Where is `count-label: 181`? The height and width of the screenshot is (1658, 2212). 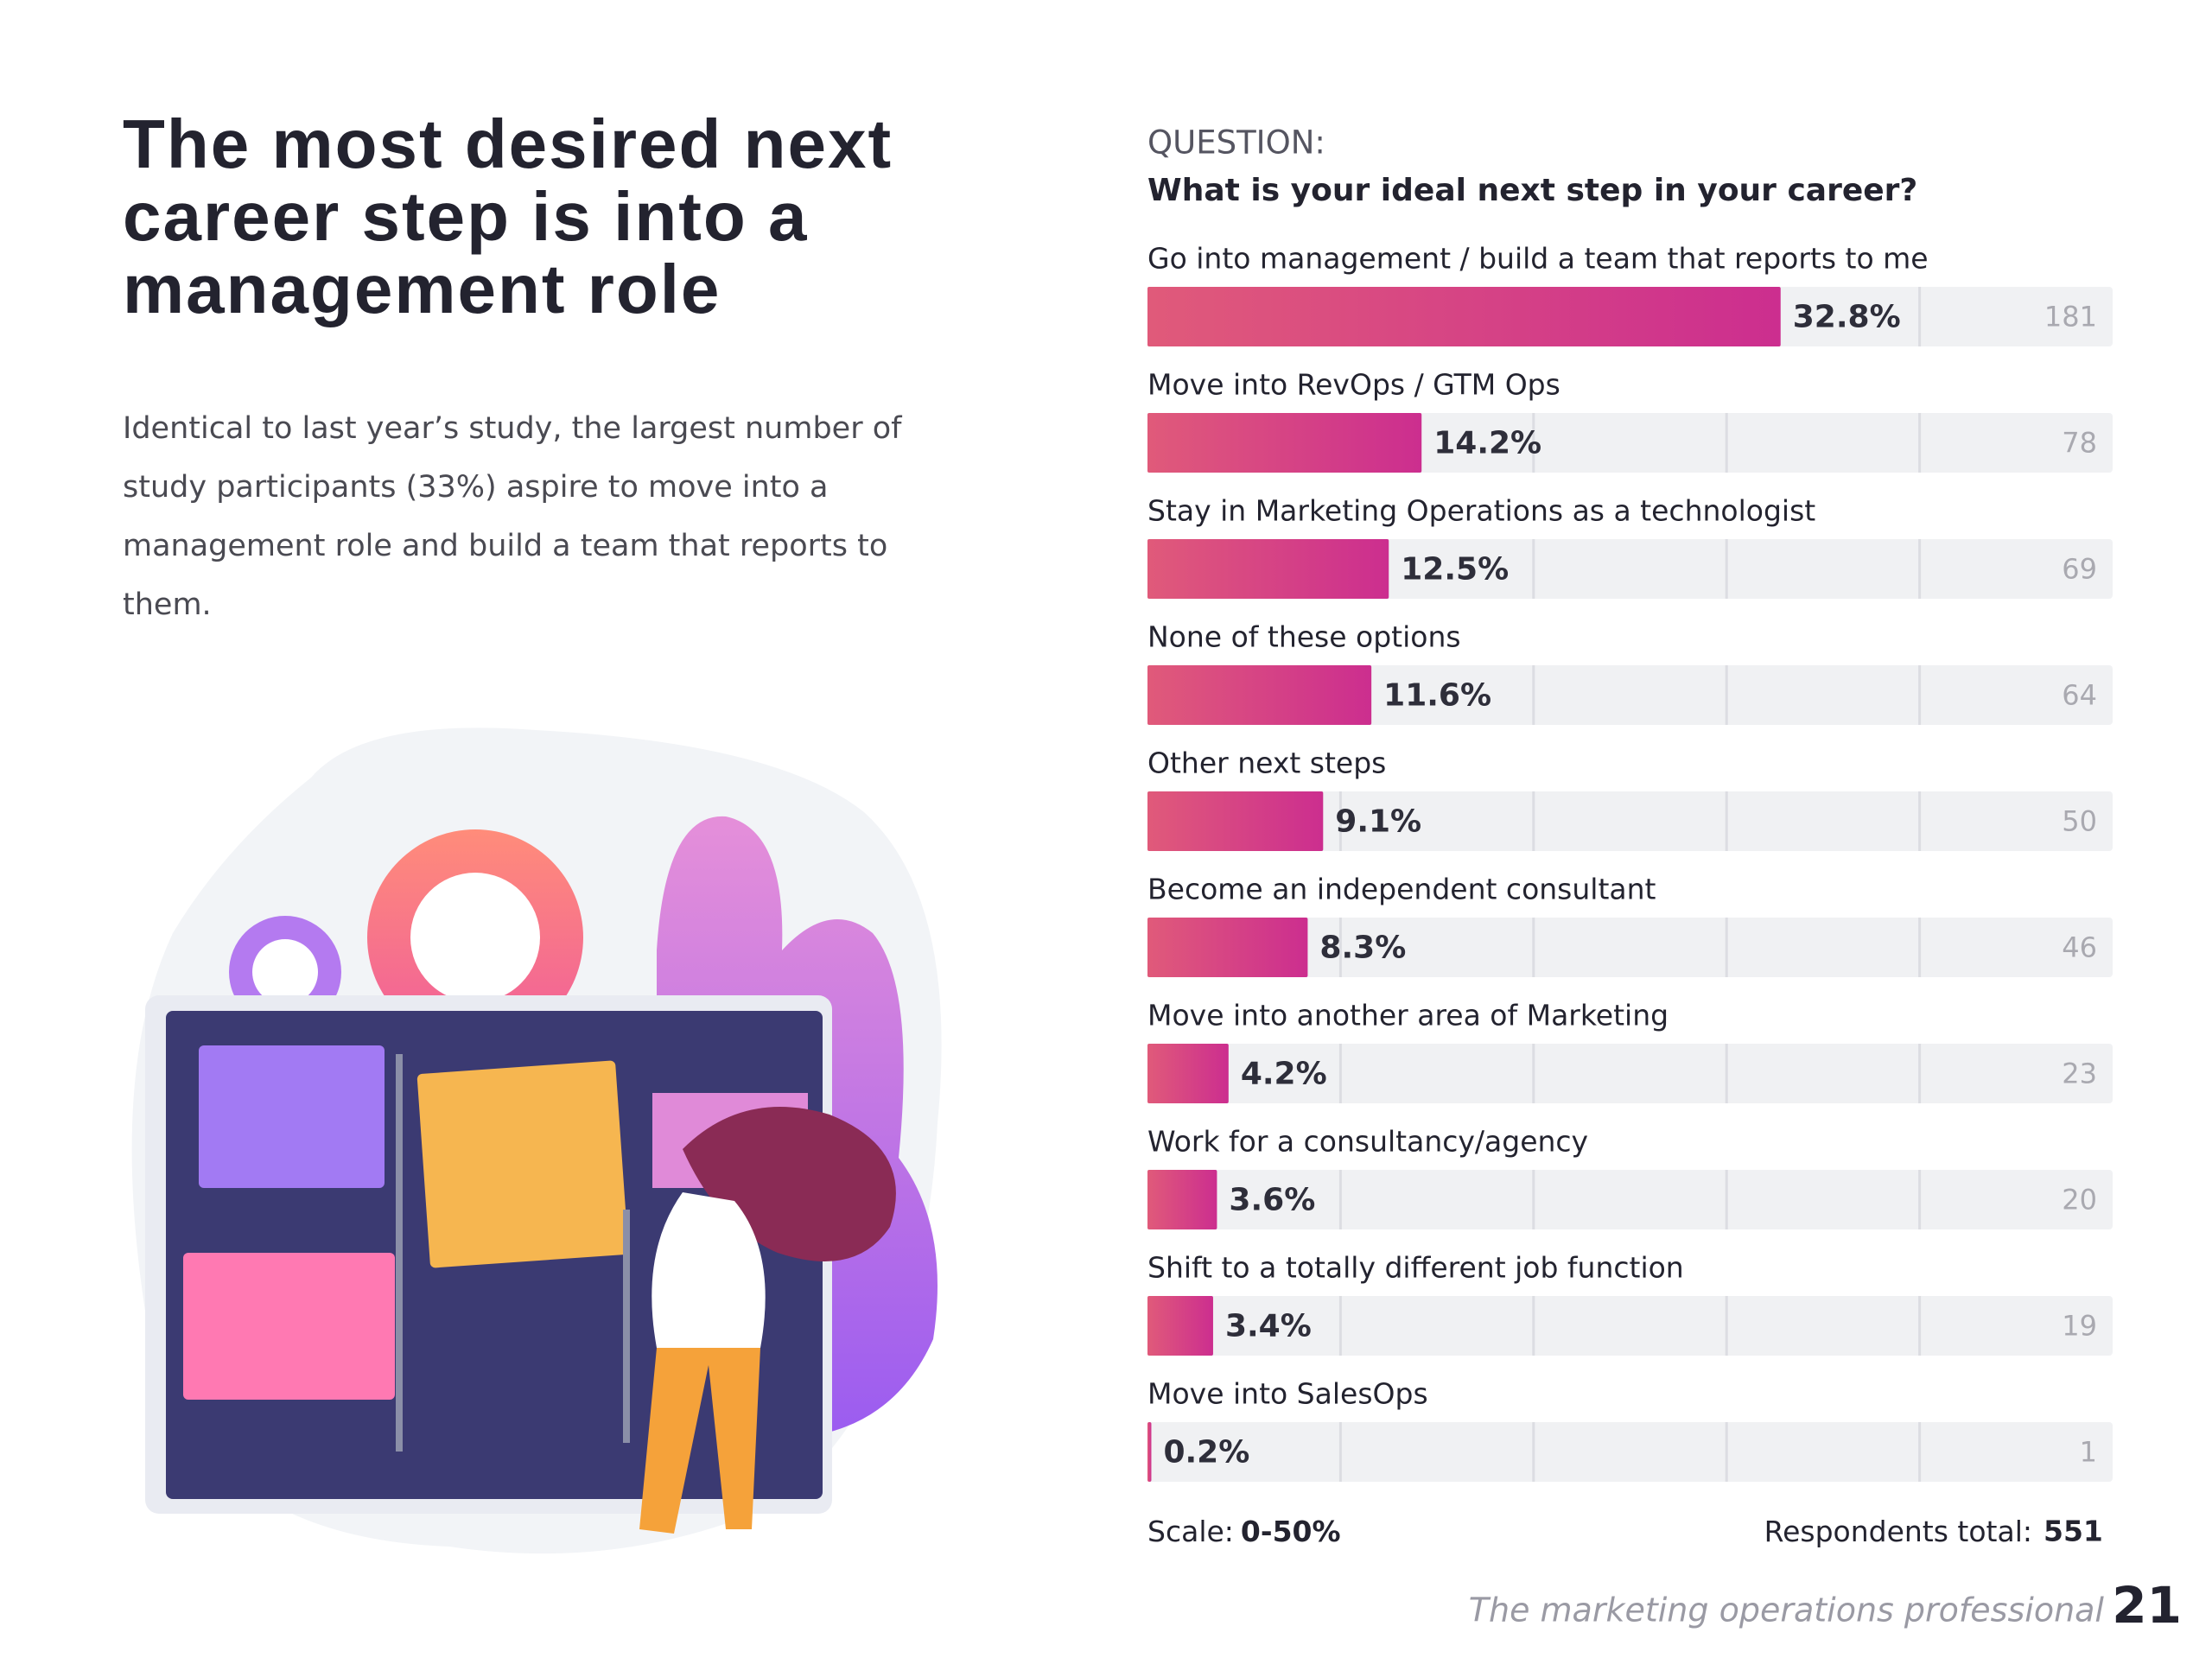
count-label: 181 is located at coordinates (2070, 317).